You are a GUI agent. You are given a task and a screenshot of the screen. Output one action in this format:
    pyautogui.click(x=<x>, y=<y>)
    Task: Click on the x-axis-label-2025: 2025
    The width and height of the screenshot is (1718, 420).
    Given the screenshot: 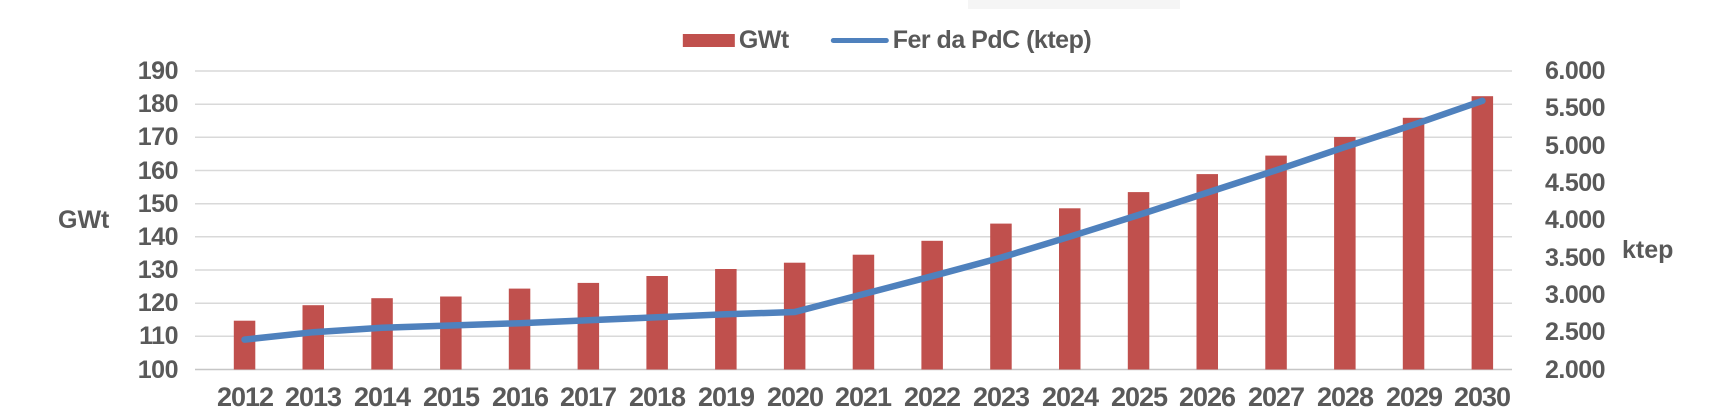 What is the action you would take?
    pyautogui.click(x=1139, y=397)
    